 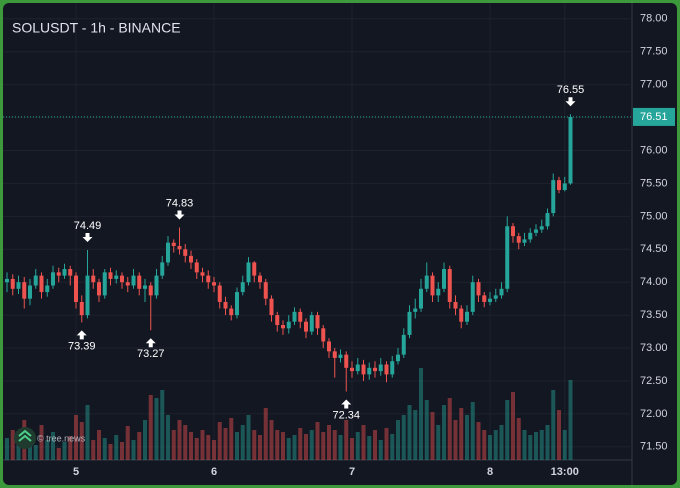 What do you see at coordinates (25, 438) in the screenshot?
I see `logo` at bounding box center [25, 438].